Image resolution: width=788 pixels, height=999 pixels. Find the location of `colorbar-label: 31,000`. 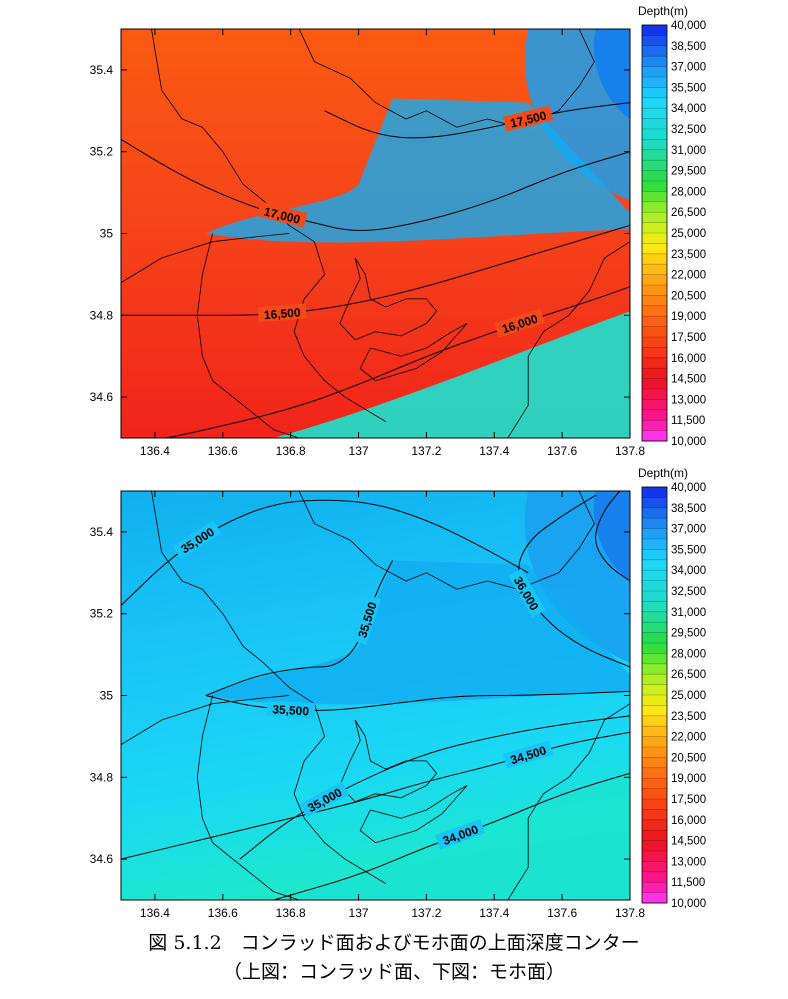

colorbar-label: 31,000 is located at coordinates (688, 613).